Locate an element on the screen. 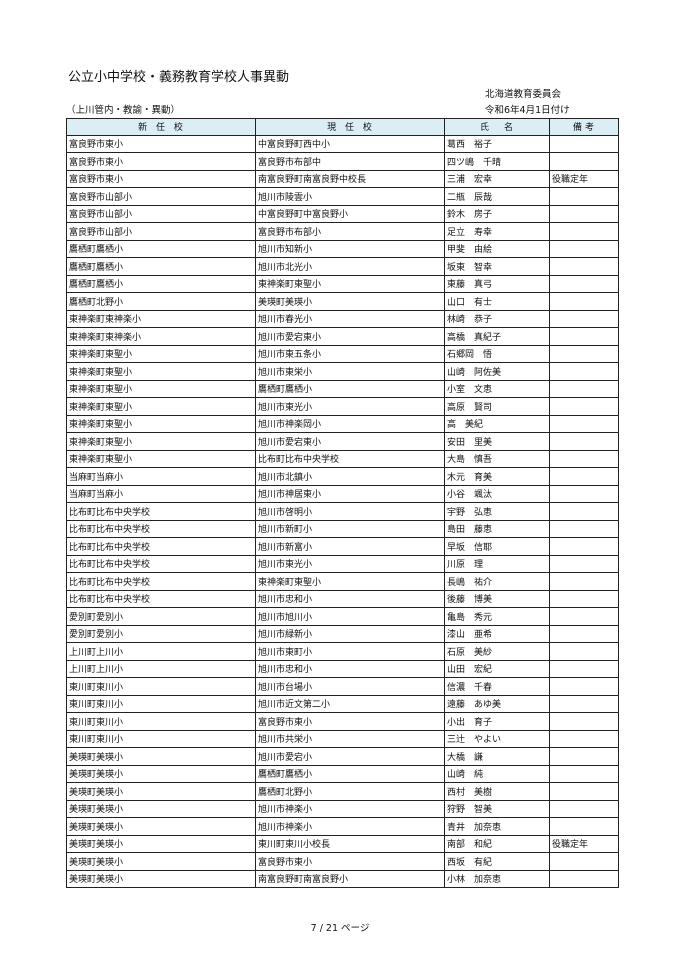  cell-name: 漆山 亜希 is located at coordinates (497, 633).